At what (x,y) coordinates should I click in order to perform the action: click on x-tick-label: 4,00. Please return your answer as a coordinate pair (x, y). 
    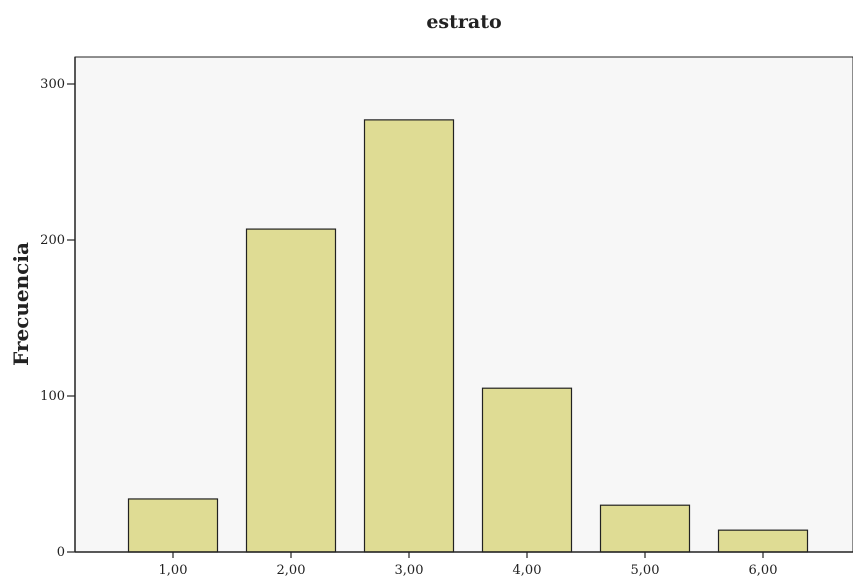
    Looking at the image, I should click on (527, 570).